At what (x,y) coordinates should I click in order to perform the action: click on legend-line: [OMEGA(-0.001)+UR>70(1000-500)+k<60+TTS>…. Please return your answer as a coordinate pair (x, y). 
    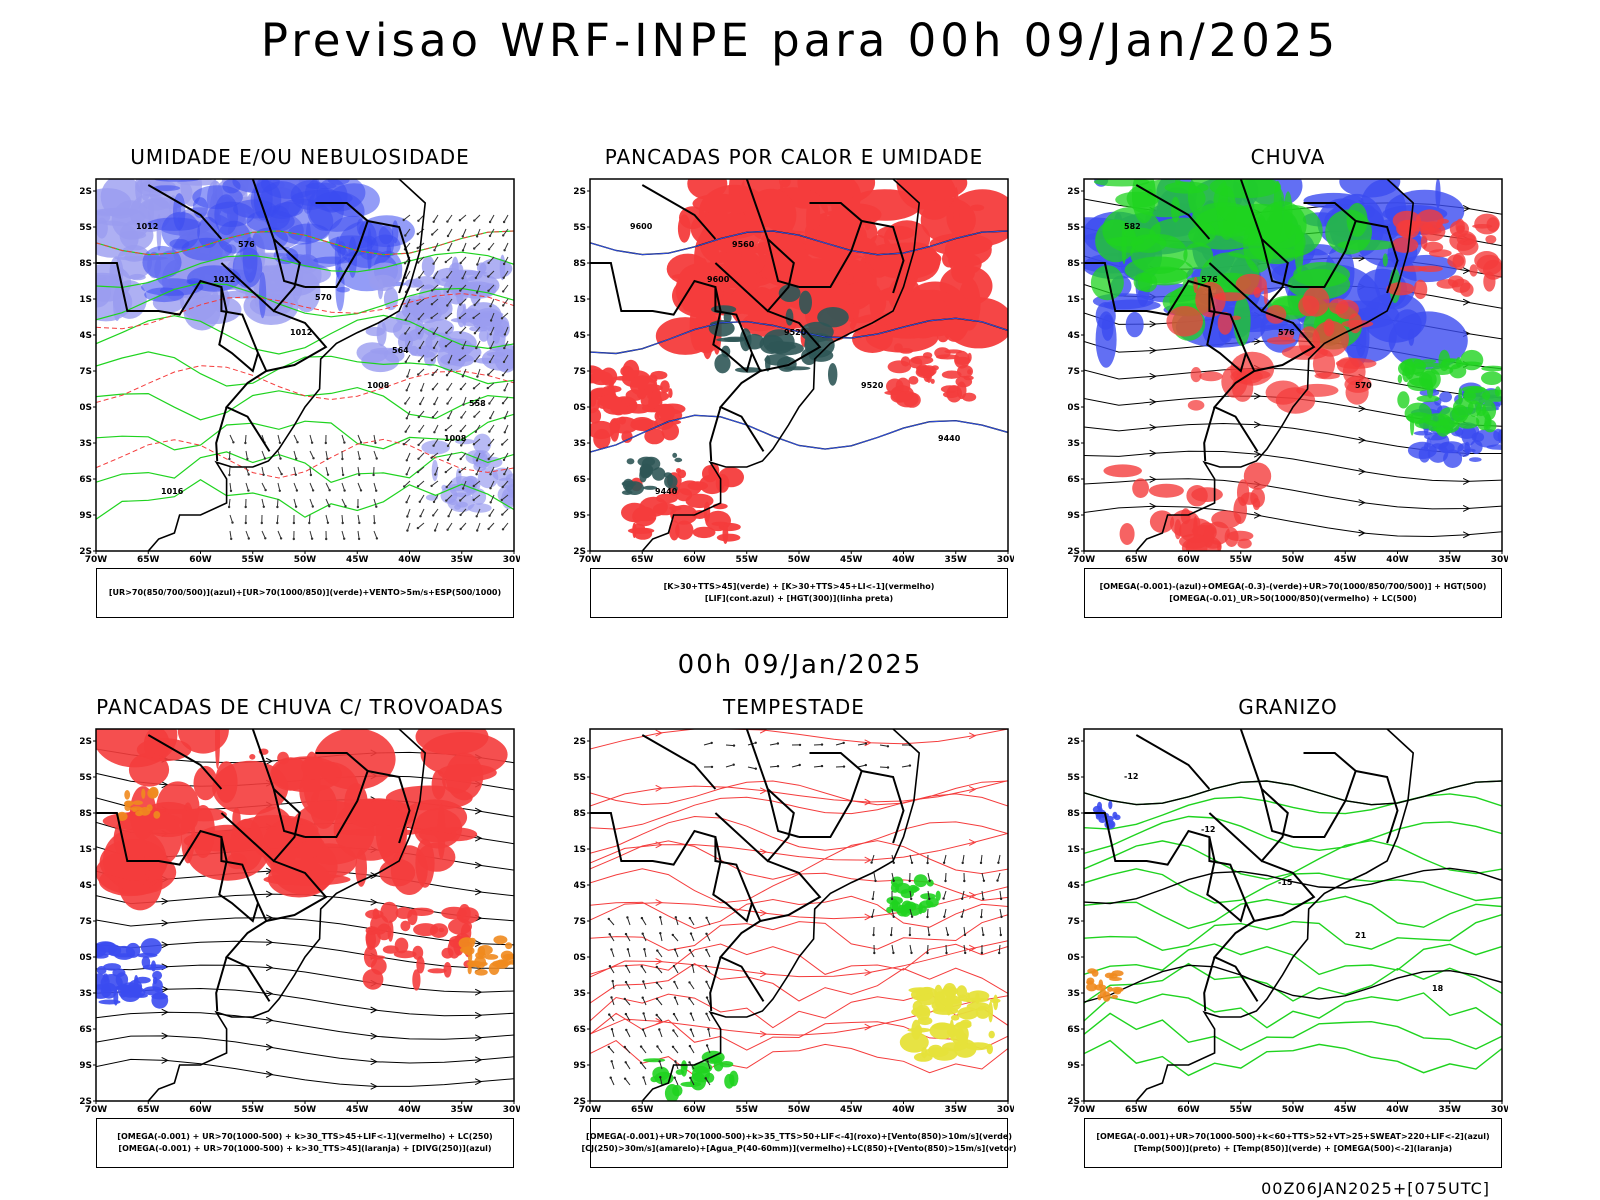
    Looking at the image, I should click on (1293, 1136).